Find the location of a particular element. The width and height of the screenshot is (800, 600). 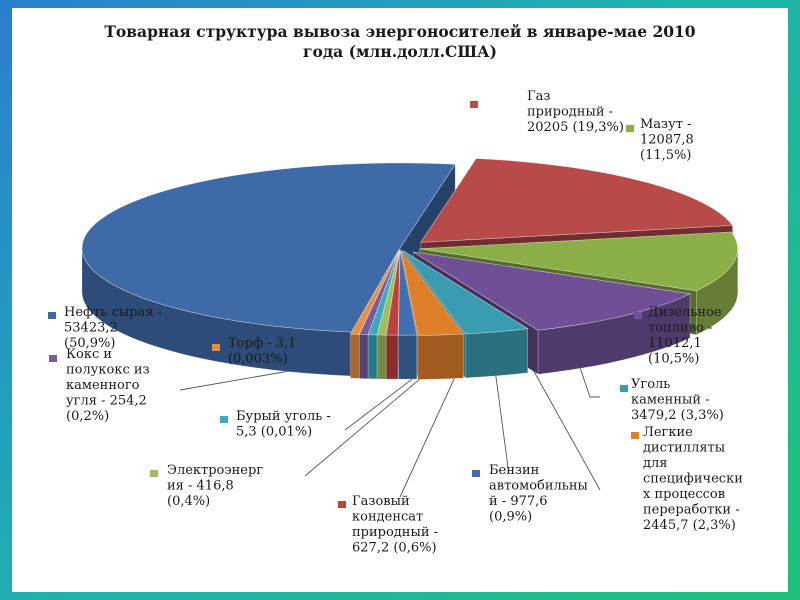

data-label-line: переработки - is located at coordinates (691, 510).